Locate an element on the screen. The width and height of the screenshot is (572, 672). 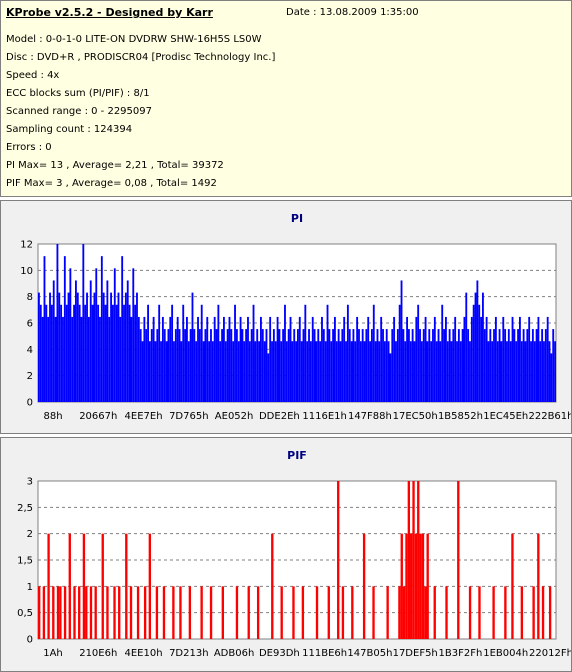
pif-chart-title: PIF is located at coordinates (297, 455).